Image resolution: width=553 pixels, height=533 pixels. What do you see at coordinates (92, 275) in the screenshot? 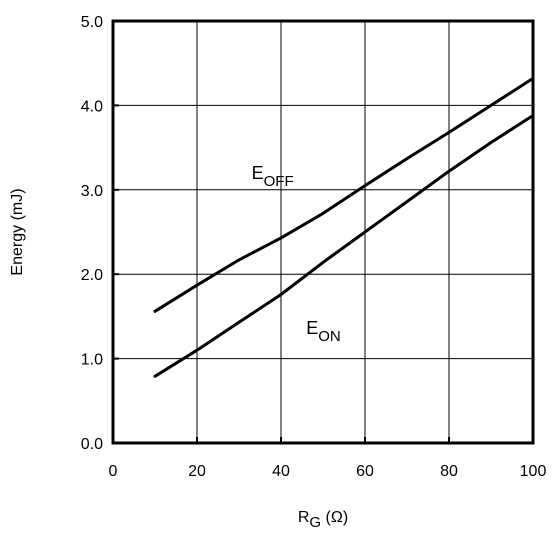
I see `y-tick-label: 2.0` at bounding box center [92, 275].